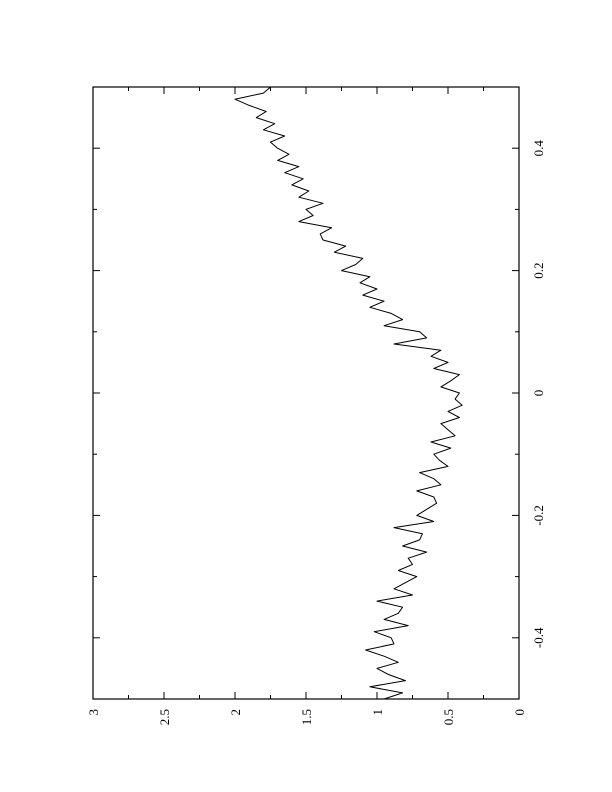 The image size is (612, 792). I want to click on x-tick-label: 0.2, so click(538, 270).